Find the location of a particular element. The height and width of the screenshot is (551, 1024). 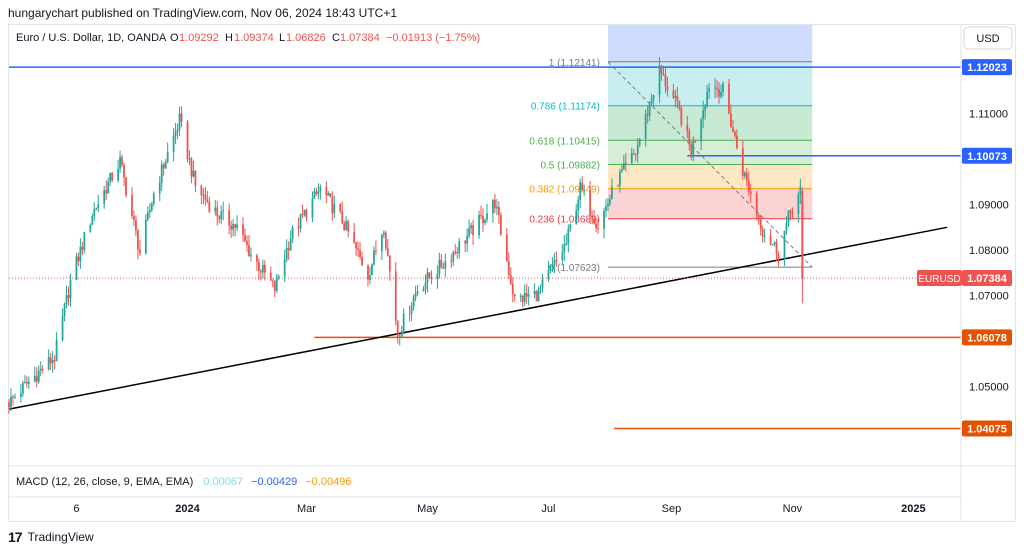

symbol-badge-label: EURUSD is located at coordinates (939, 279).